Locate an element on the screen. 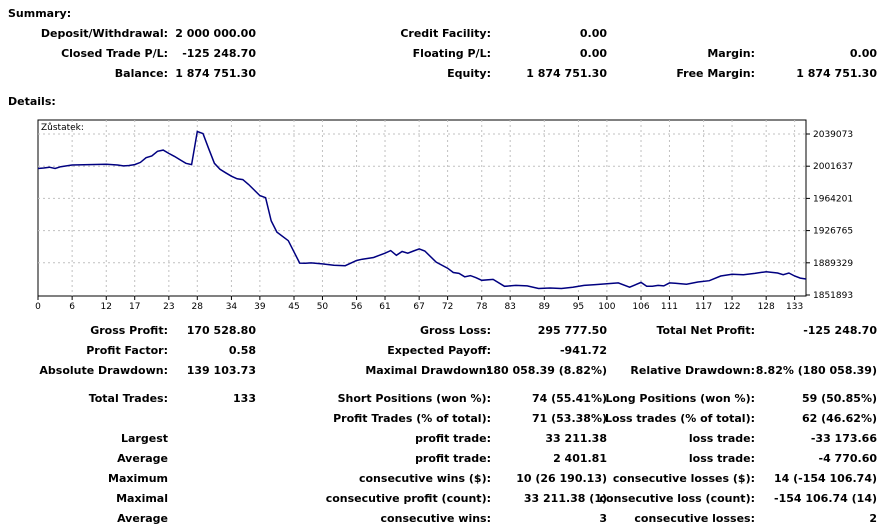  max-consecutive-losses-label: consecutive losses ($): is located at coordinates (683, 478).